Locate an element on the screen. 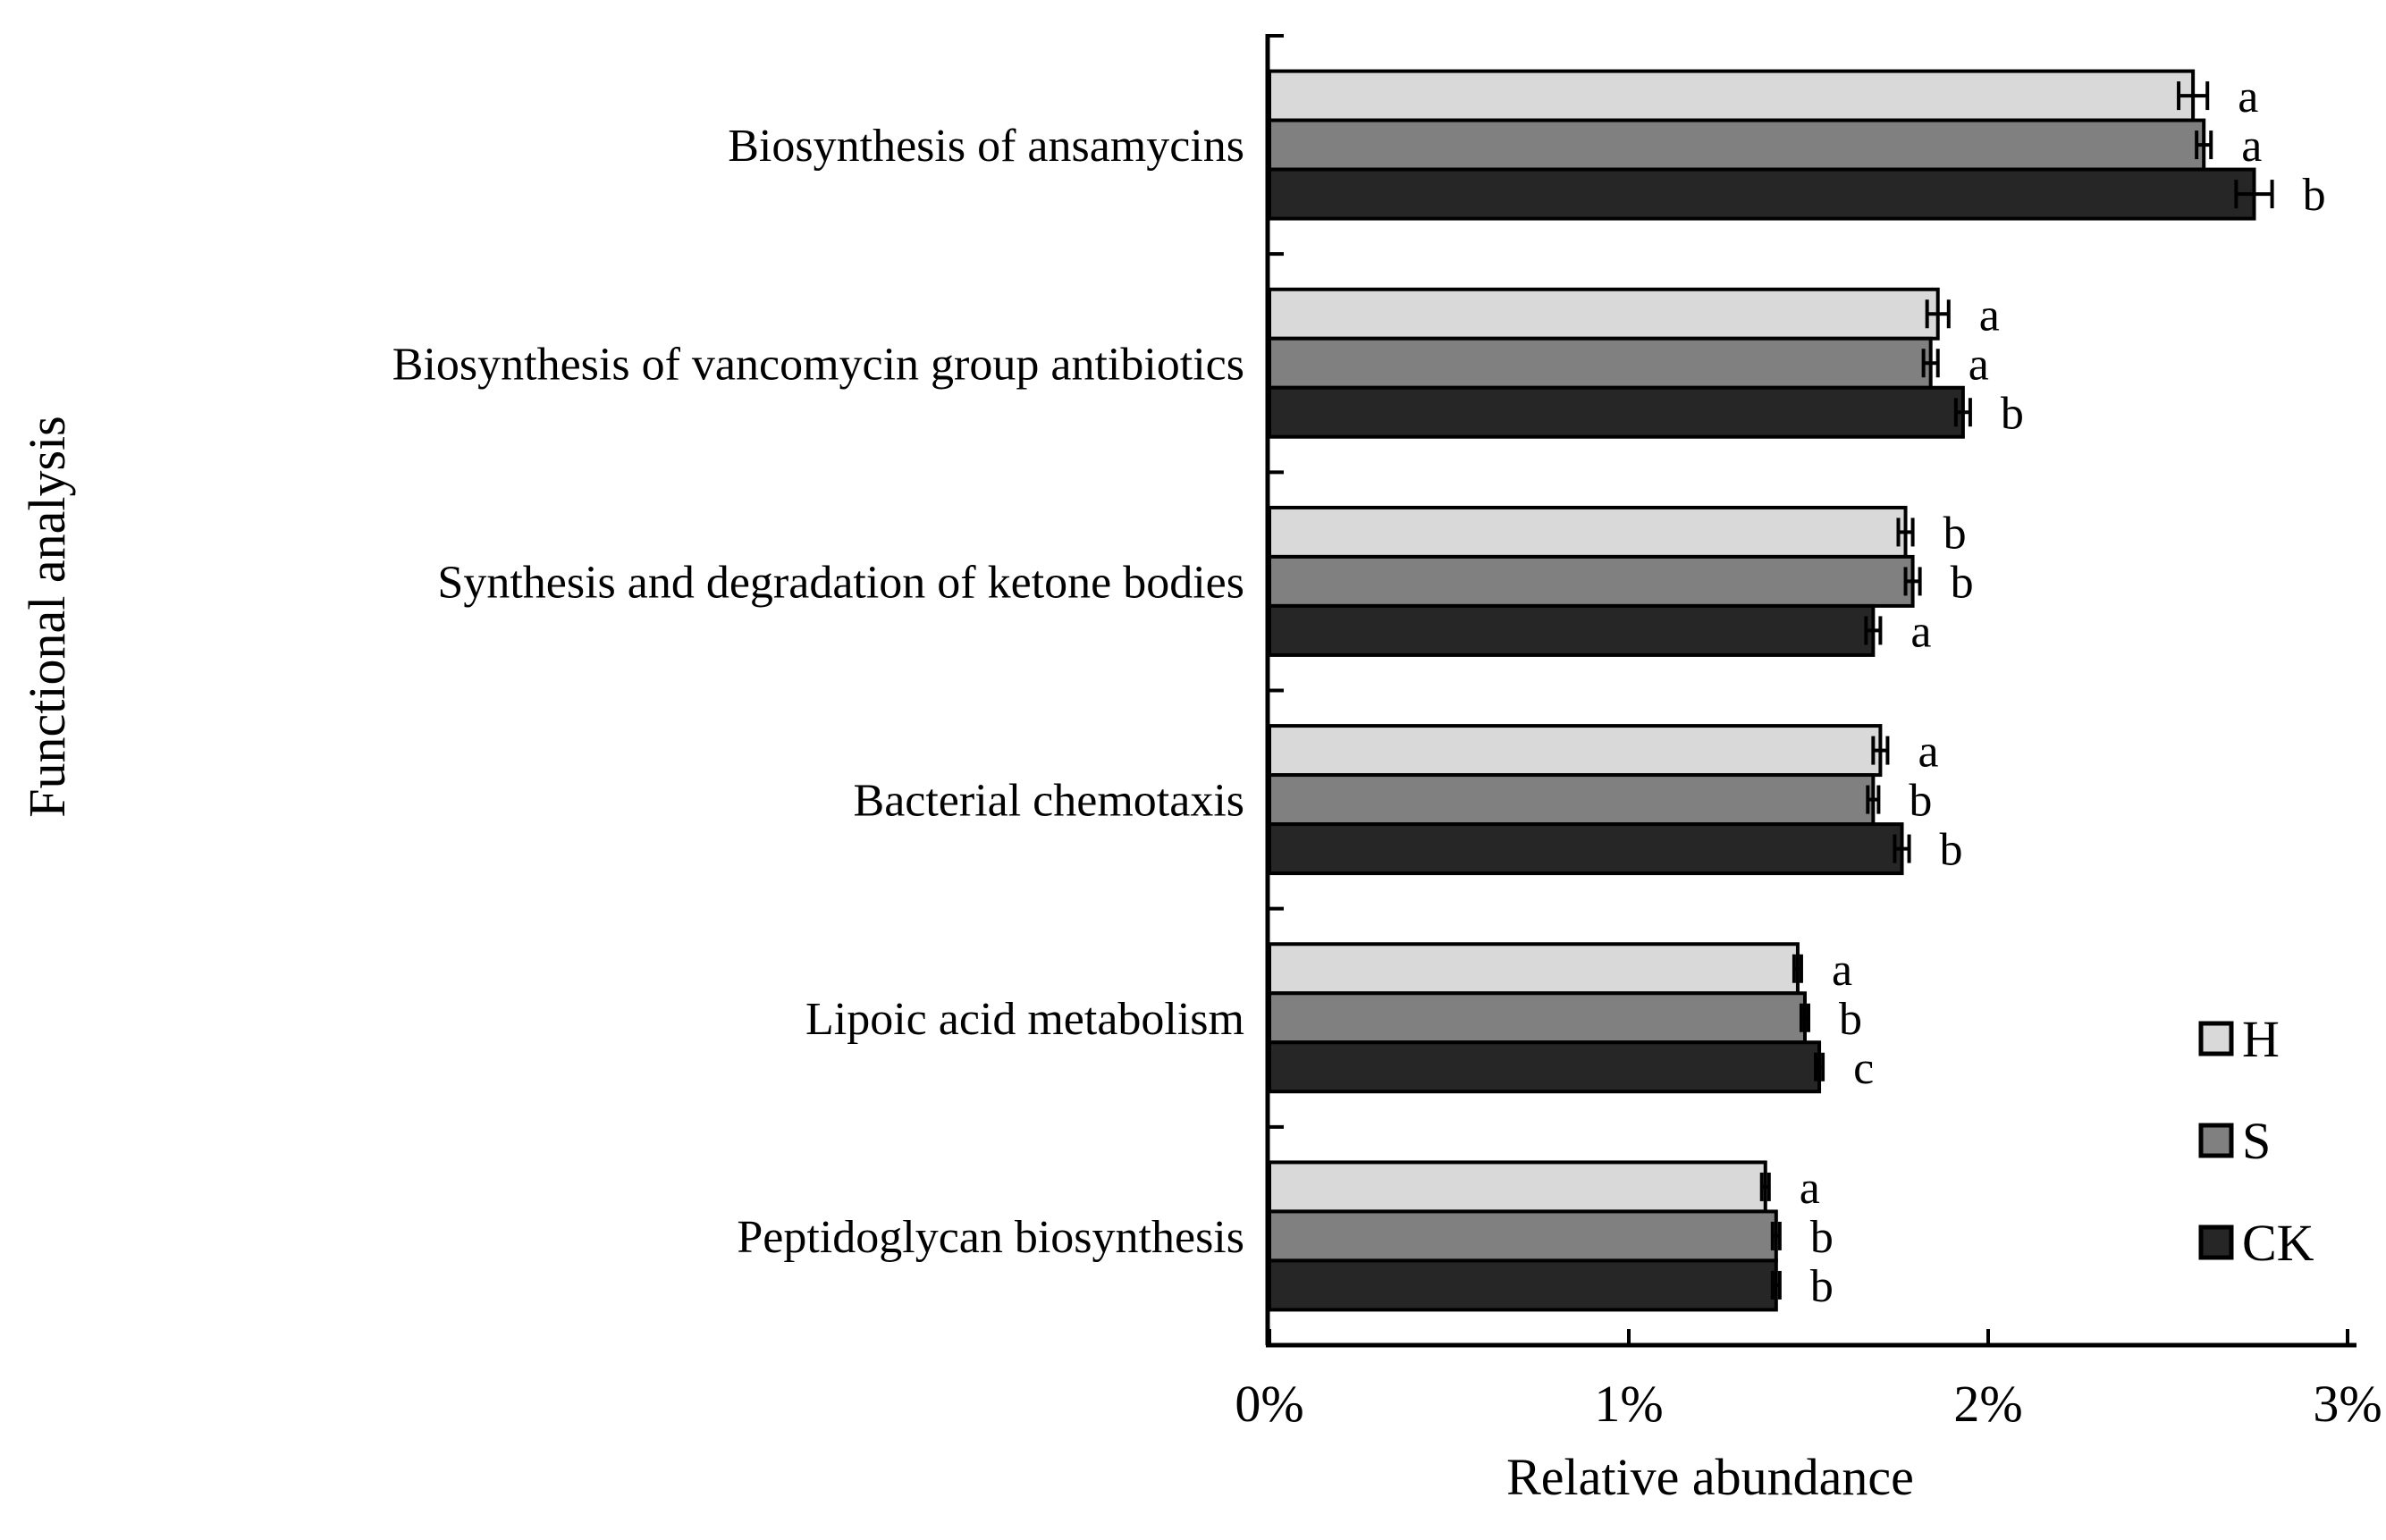  significance-letter: c is located at coordinates (1863, 1068).